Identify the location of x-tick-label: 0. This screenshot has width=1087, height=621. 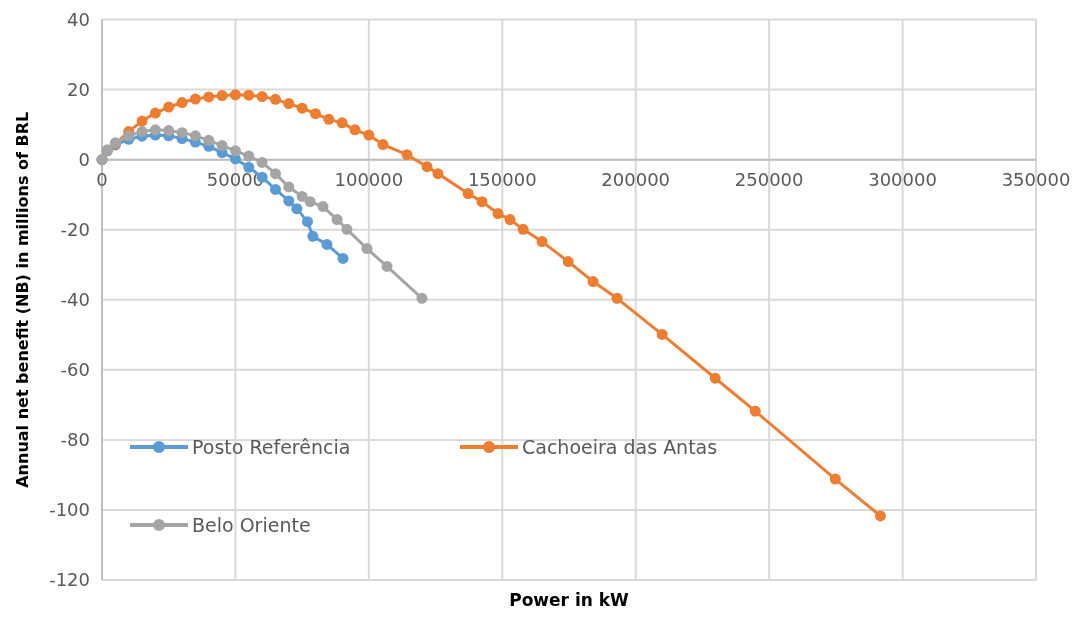
(102, 179).